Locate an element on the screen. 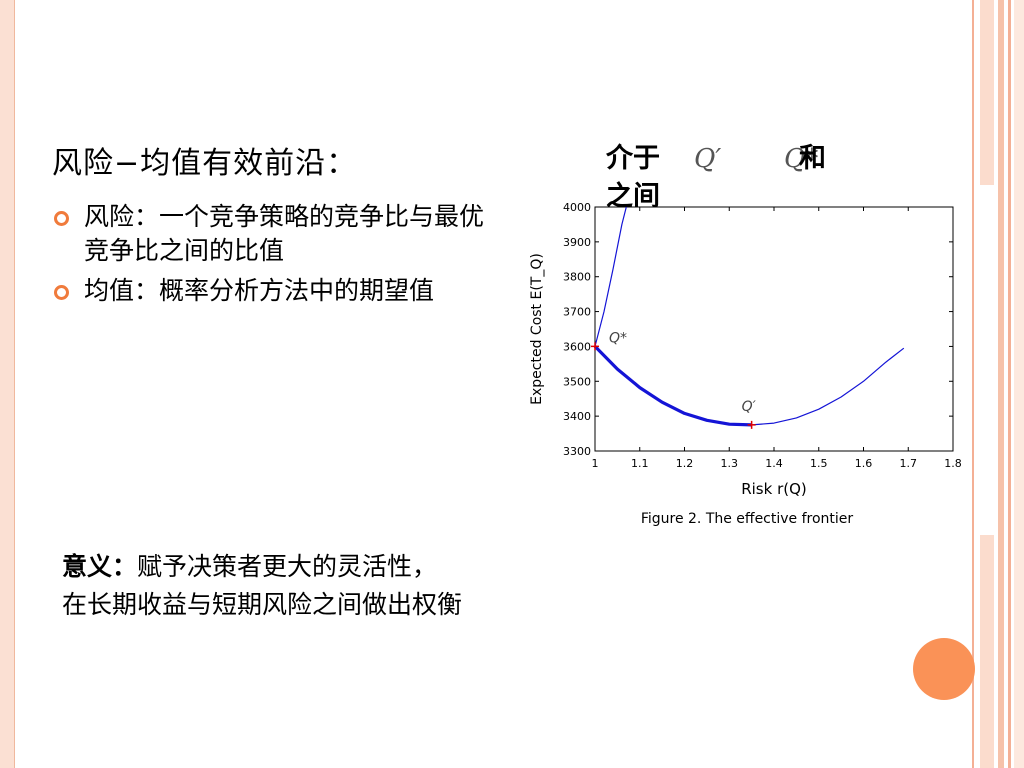 This screenshot has height=768, width=1024. y-tick-label: 3600 is located at coordinates (577, 346).